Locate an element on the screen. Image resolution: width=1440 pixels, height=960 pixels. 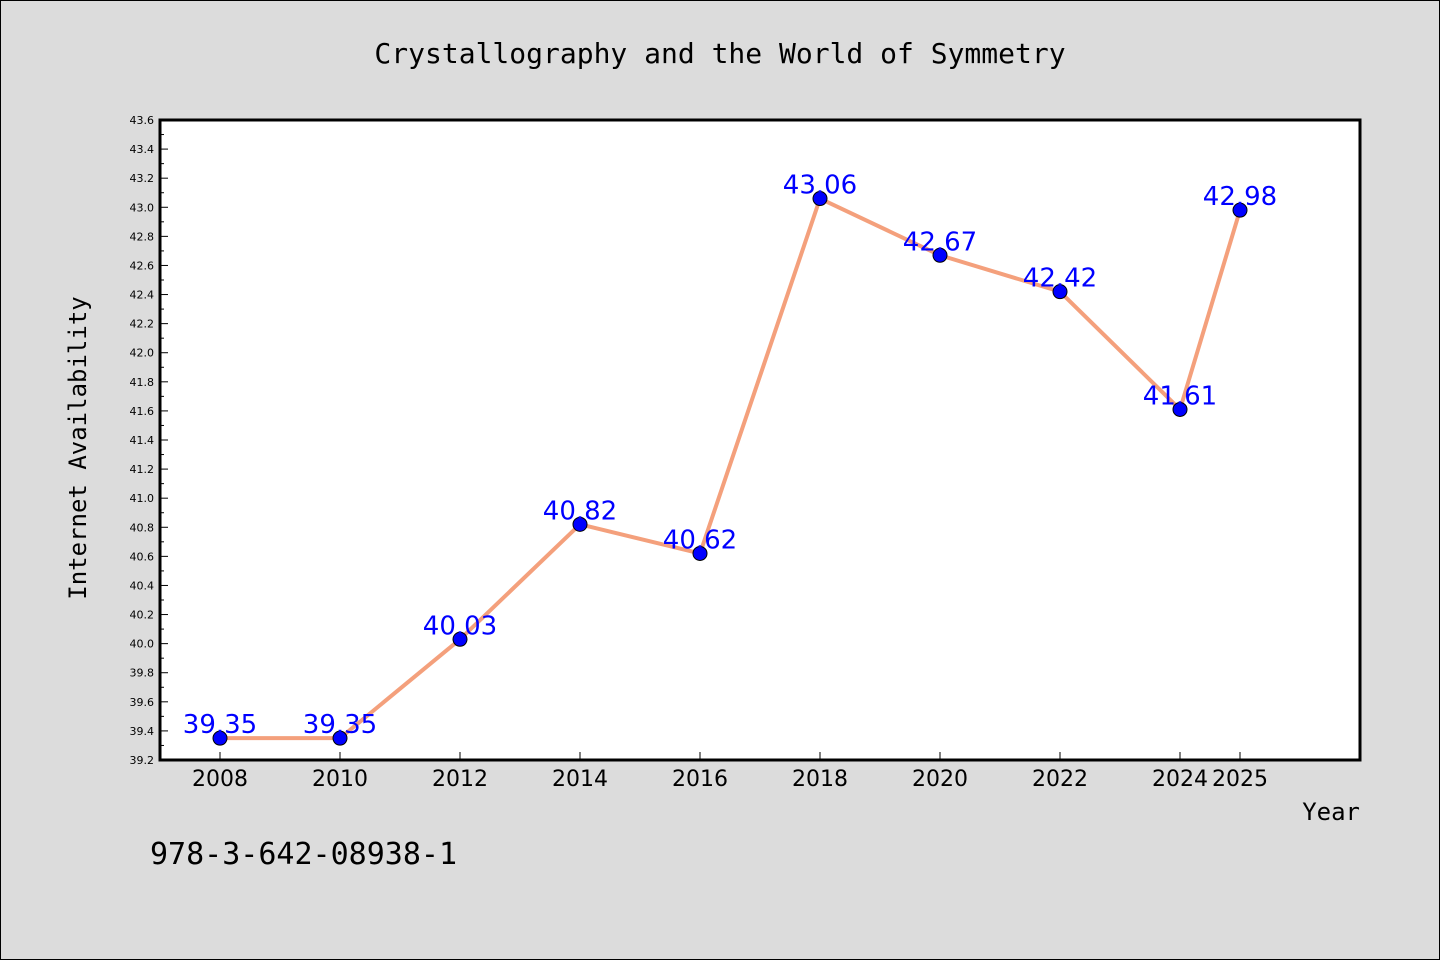
x-tick-label: 2010 is located at coordinates (340, 779).